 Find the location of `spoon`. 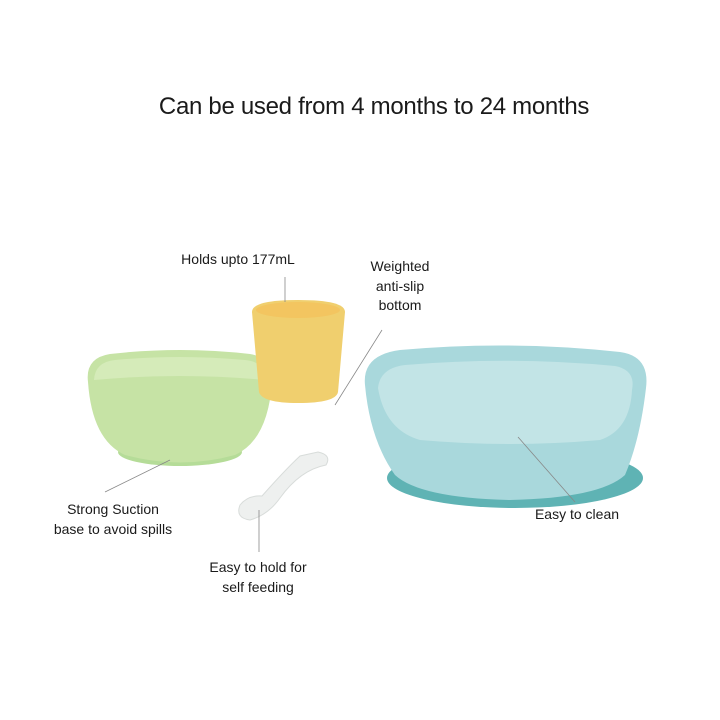

spoon is located at coordinates (283, 486).